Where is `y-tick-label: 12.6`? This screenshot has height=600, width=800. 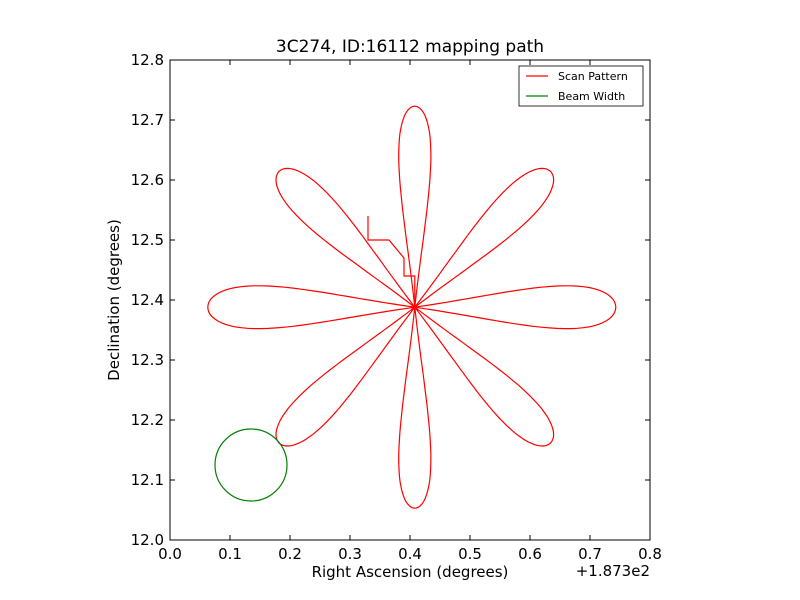 y-tick-label: 12.6 is located at coordinates (147, 180).